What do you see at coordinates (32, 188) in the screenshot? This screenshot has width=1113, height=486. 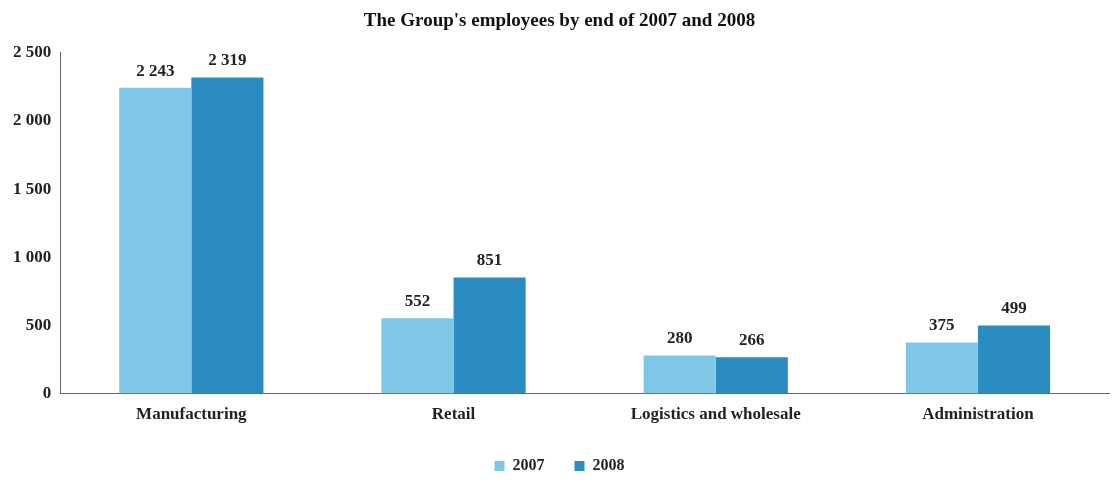 I see `y-tick-label: 1 500` at bounding box center [32, 188].